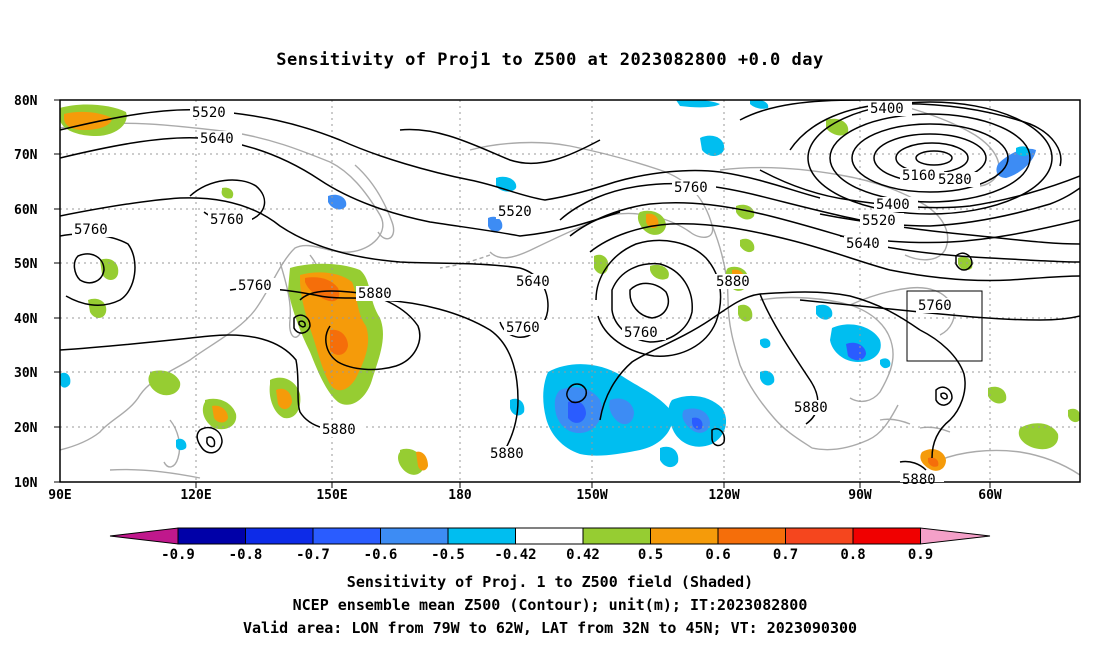  What do you see at coordinates (26, 264) in the screenshot?
I see `lat-label: 50N` at bounding box center [26, 264].